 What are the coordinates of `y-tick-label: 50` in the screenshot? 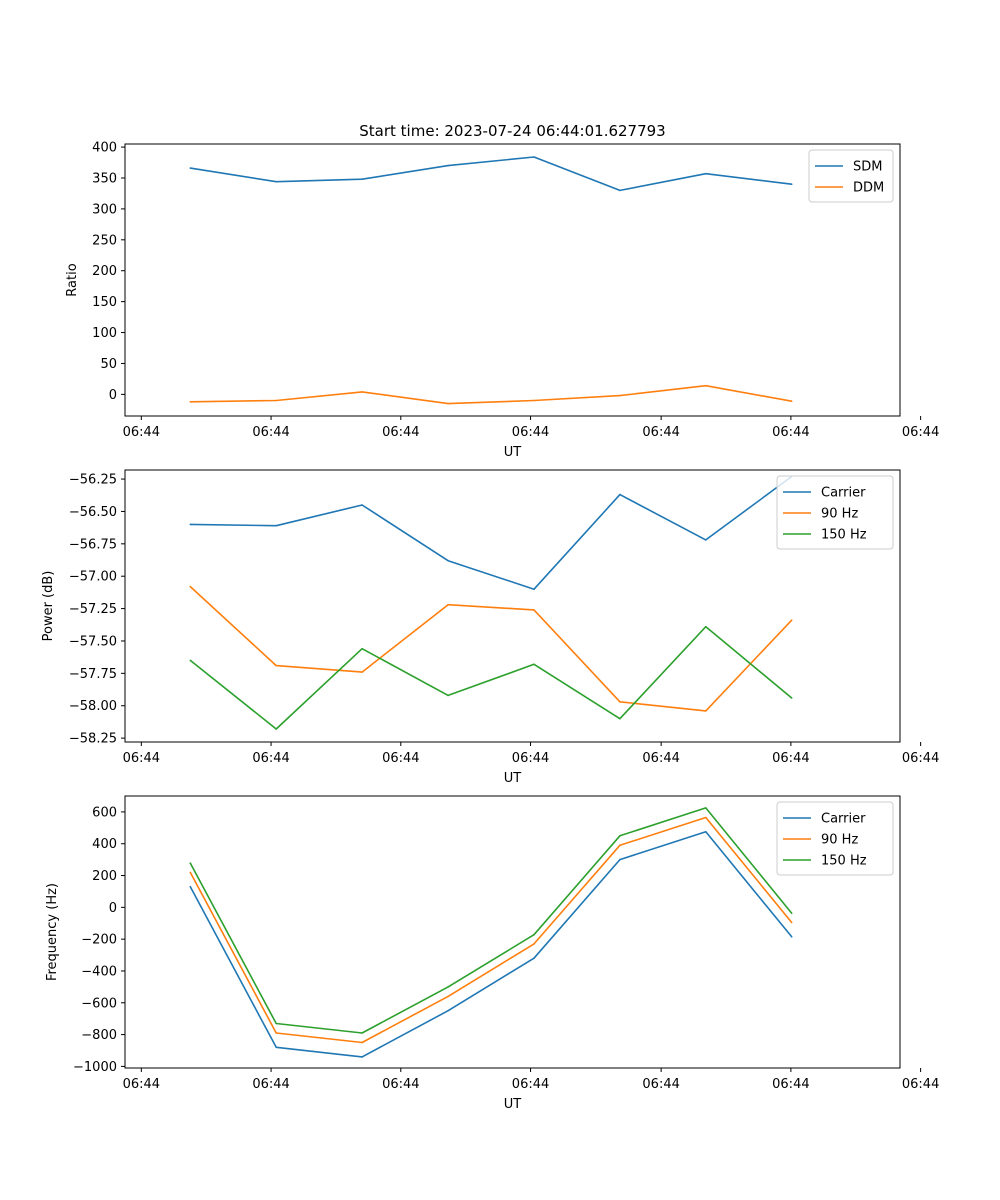 It's located at (108, 364).